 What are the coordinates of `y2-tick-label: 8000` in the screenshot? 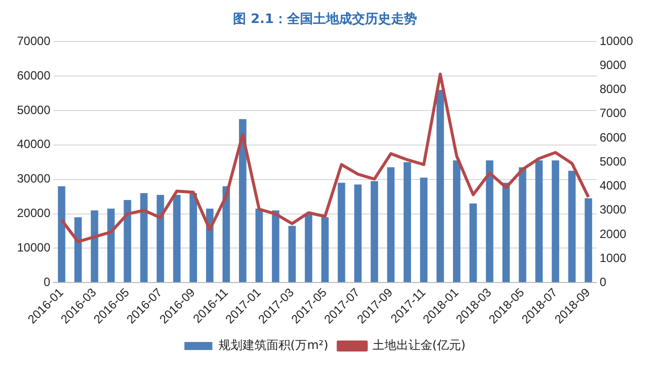 It's located at (613, 89).